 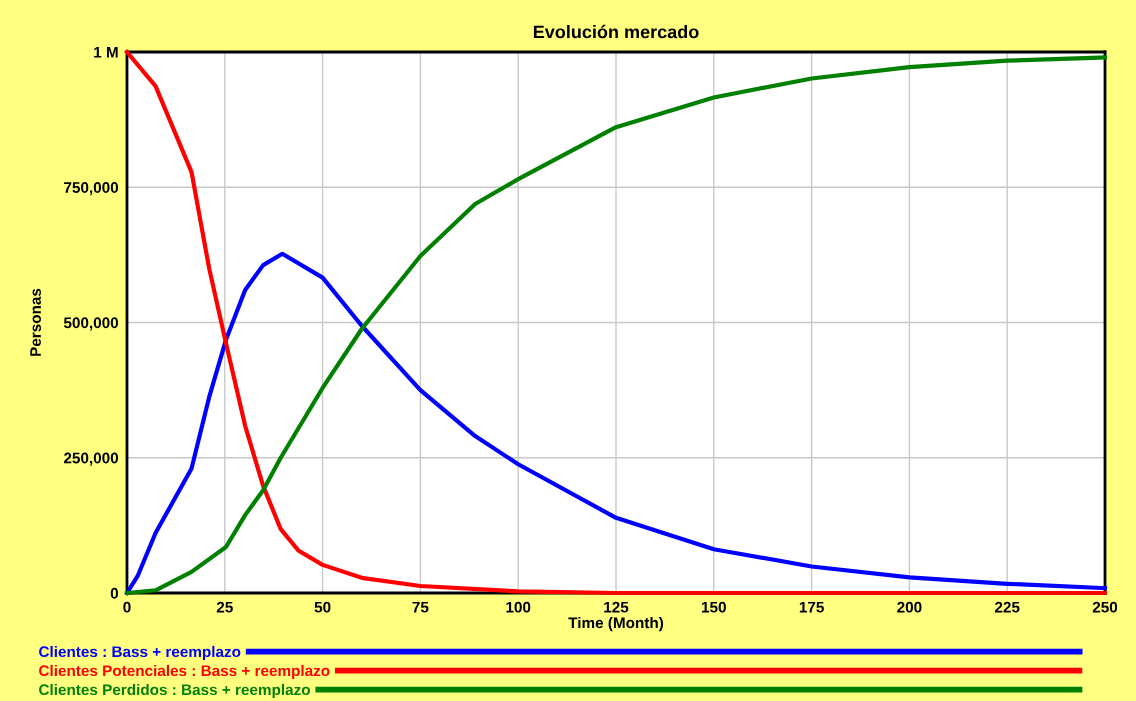 What do you see at coordinates (1105, 607) in the screenshot?
I see `x-tick-label: 250` at bounding box center [1105, 607].